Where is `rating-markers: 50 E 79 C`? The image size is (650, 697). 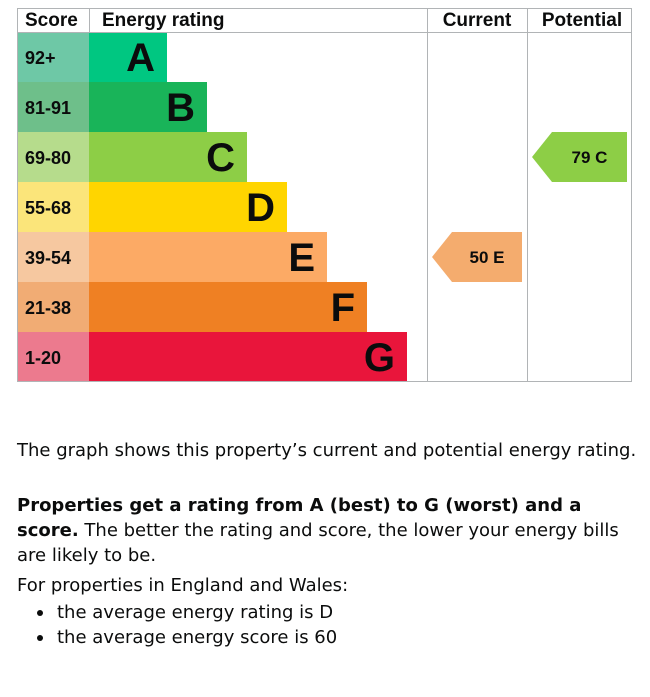 rating-markers: 50 E 79 C is located at coordinates (529, 207).